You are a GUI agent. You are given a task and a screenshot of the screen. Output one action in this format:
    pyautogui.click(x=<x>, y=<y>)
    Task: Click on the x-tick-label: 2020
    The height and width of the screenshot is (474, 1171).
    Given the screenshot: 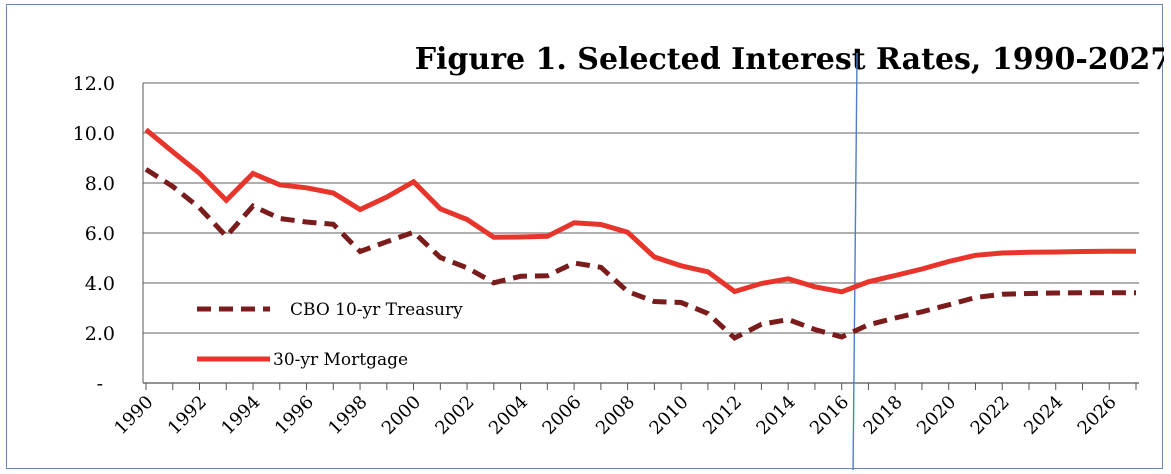 What is the action you would take?
    pyautogui.click(x=936, y=415)
    